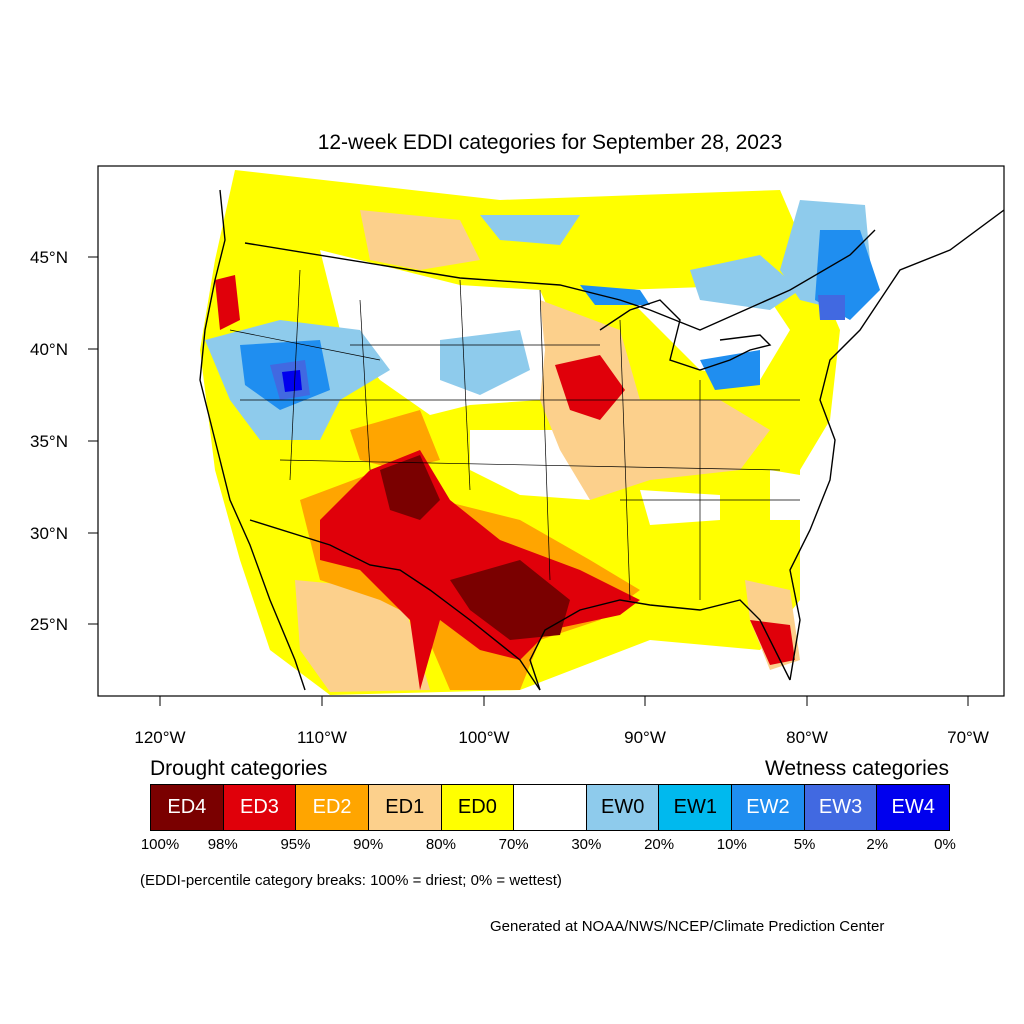  Describe the element at coordinates (483, 737) in the screenshot. I see `lon-label: 100°W` at that location.